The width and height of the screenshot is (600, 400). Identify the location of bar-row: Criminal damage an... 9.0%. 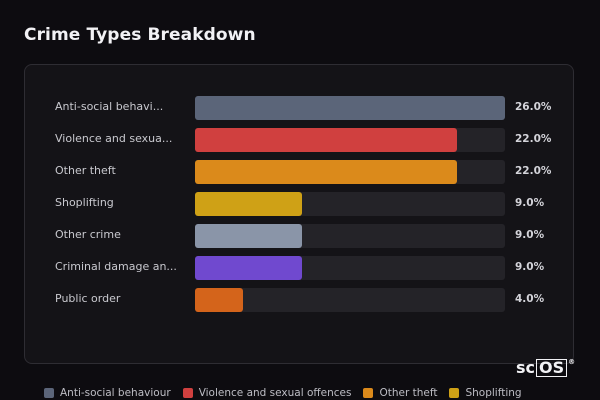
(300, 268).